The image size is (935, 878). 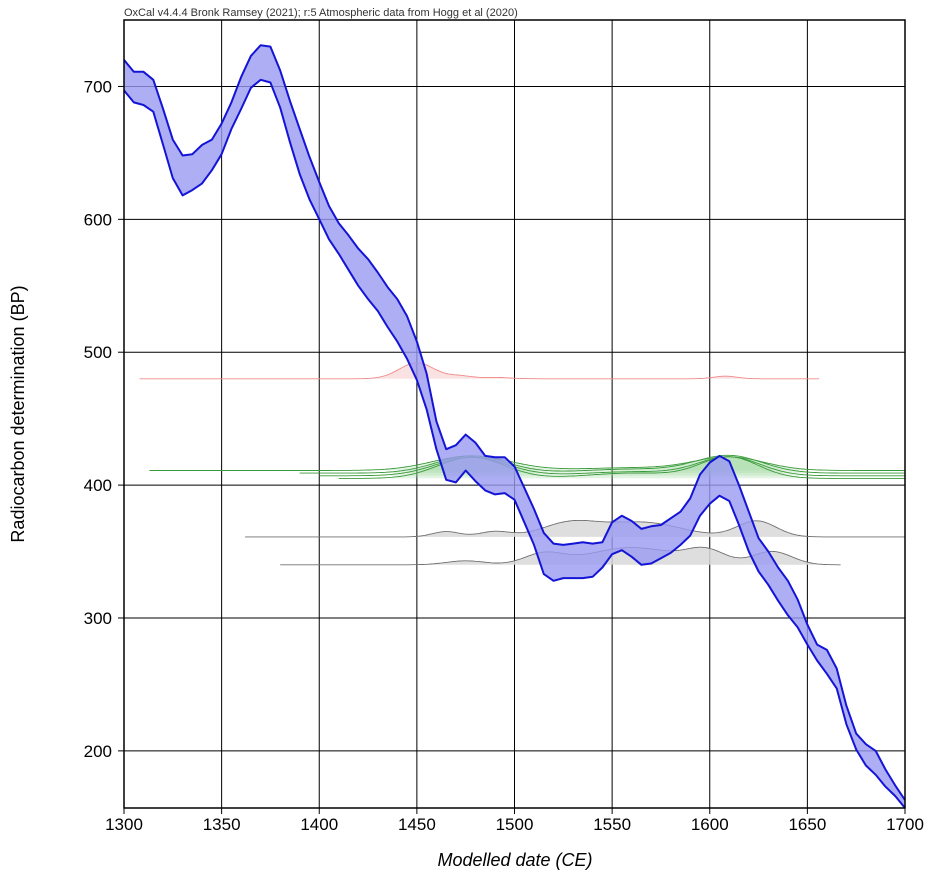 I want to click on y-tick-label-400: 400, so click(x=98, y=485).